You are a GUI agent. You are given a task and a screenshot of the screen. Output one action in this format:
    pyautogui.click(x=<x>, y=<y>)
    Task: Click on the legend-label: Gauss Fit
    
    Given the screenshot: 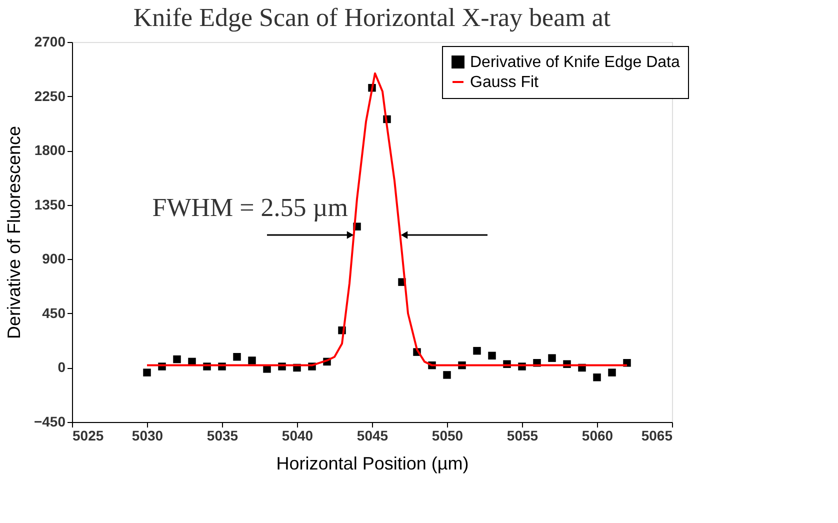 What is the action you would take?
    pyautogui.click(x=505, y=82)
    